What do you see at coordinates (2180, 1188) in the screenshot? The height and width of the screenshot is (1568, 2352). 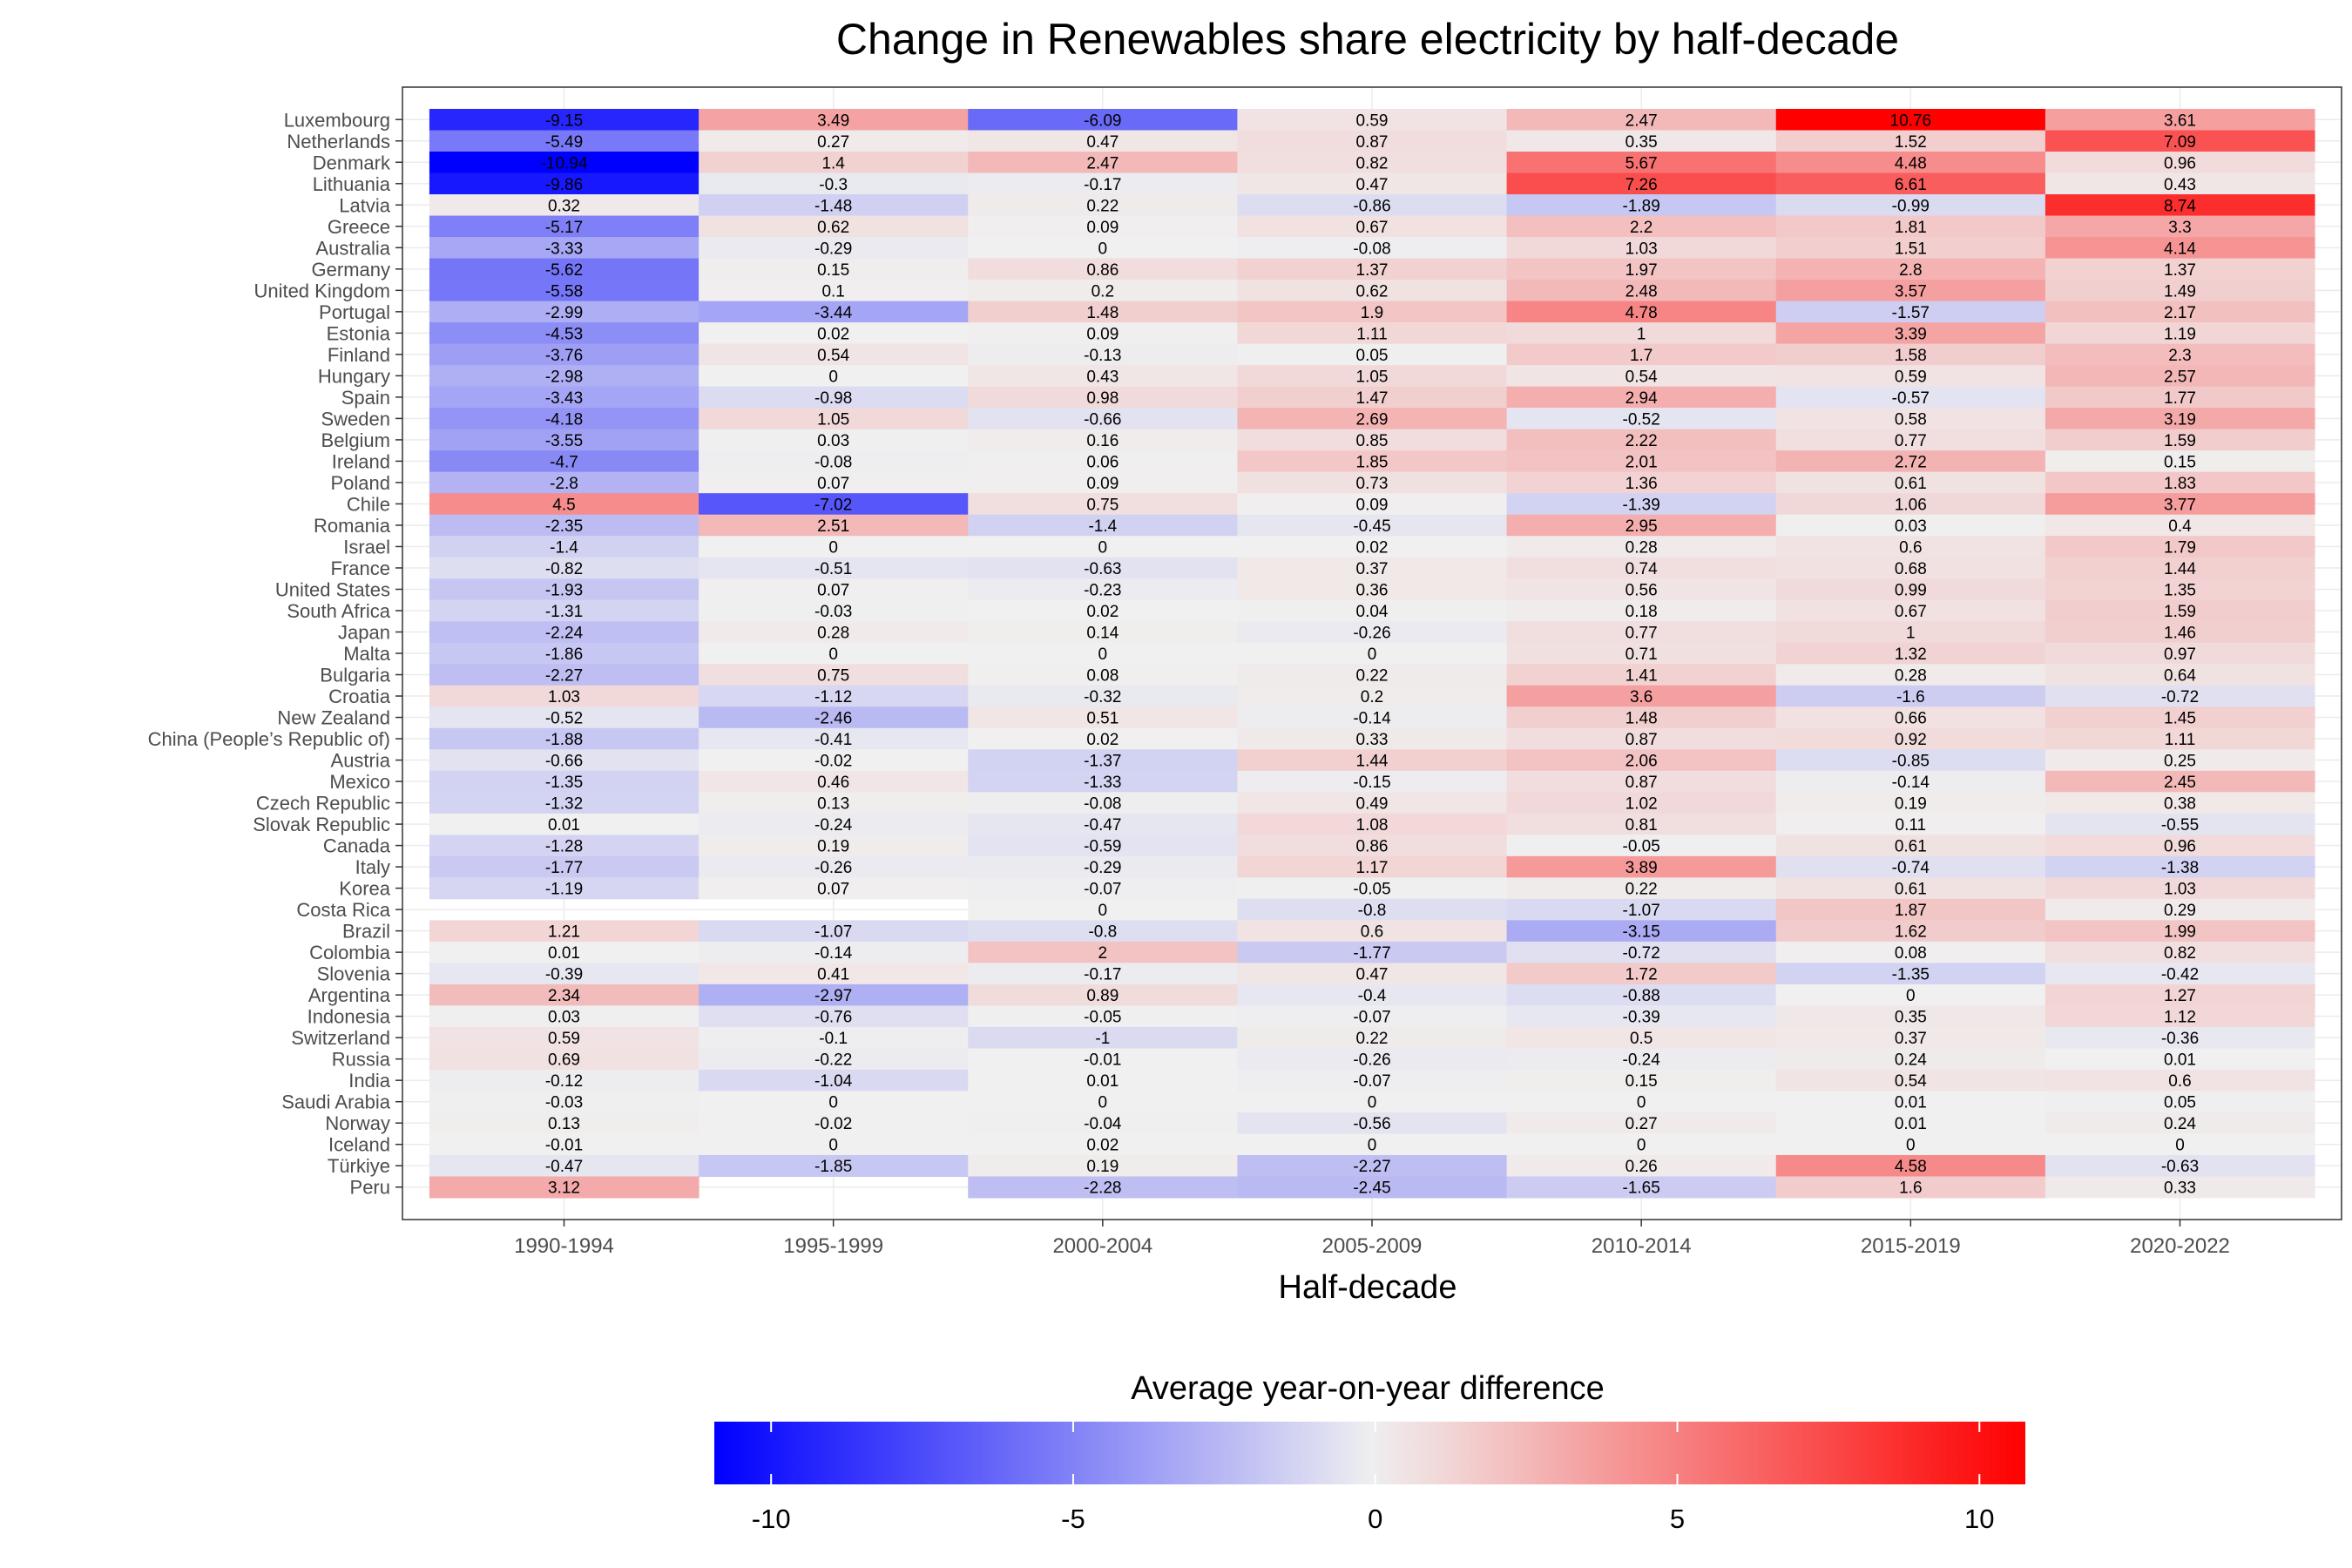 I see `cell-value-label: 0.33` at bounding box center [2180, 1188].